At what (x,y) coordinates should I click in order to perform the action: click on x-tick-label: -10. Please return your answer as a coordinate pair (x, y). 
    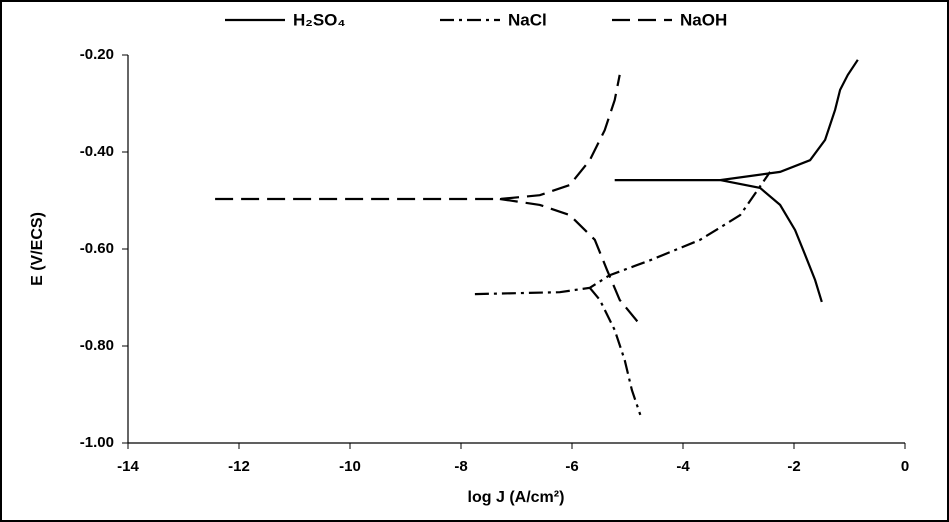
    Looking at the image, I should click on (350, 466).